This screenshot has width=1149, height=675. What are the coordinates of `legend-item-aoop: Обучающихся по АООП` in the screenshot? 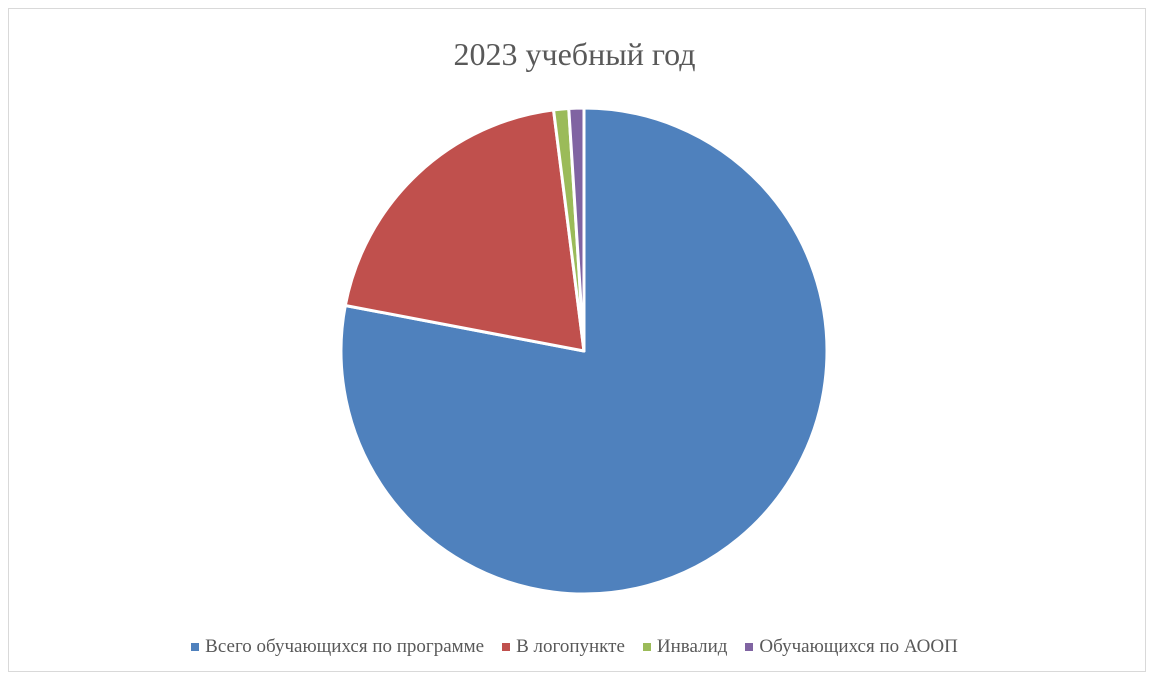 It's located at (851, 647).